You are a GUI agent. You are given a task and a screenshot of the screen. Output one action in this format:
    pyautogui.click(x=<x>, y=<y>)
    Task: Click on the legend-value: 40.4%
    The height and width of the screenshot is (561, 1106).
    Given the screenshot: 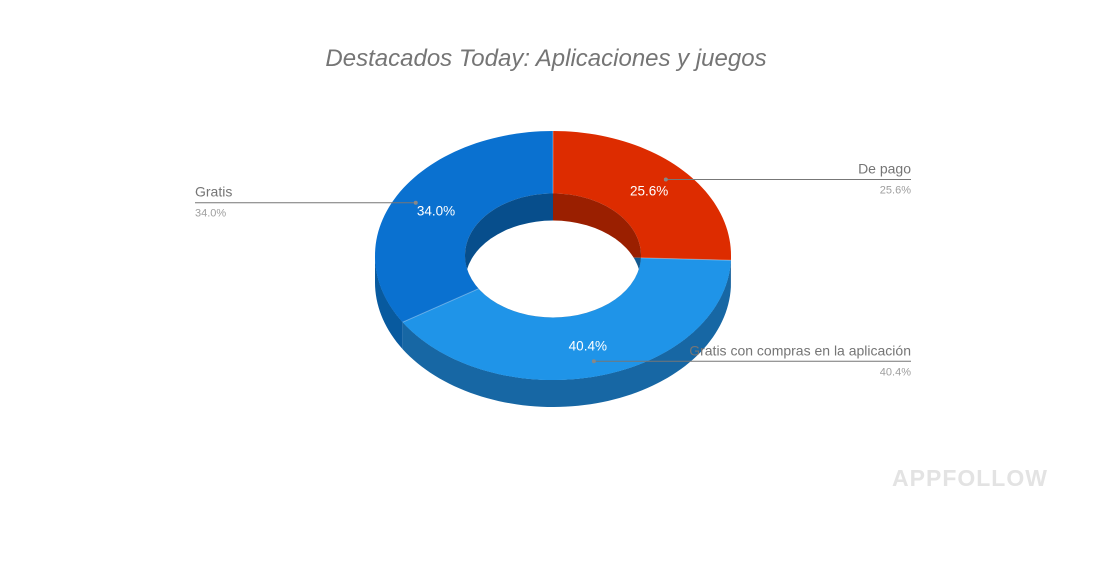 What is the action you would take?
    pyautogui.click(x=895, y=372)
    